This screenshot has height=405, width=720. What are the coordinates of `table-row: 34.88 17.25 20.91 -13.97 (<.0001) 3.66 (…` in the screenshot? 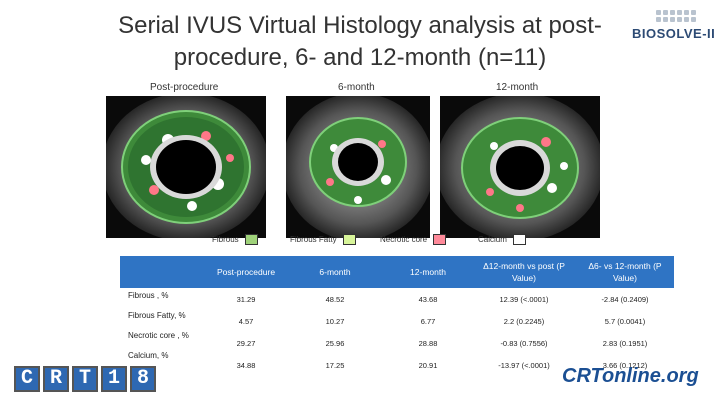 It's located at (397, 365).